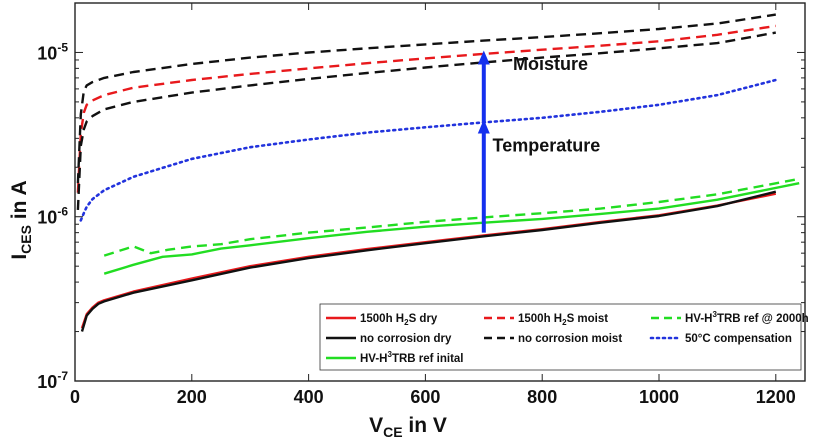 The width and height of the screenshot is (831, 442). What do you see at coordinates (659, 397) in the screenshot?
I see `x-tick-label: 1000` at bounding box center [659, 397].